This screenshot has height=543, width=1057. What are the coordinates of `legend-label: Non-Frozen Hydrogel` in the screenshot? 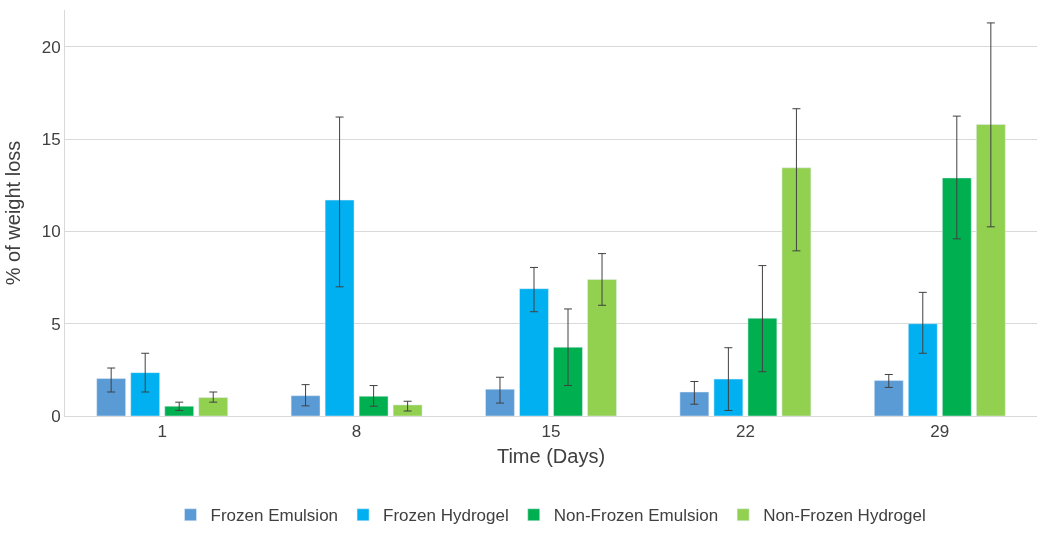 It's located at (844, 516).